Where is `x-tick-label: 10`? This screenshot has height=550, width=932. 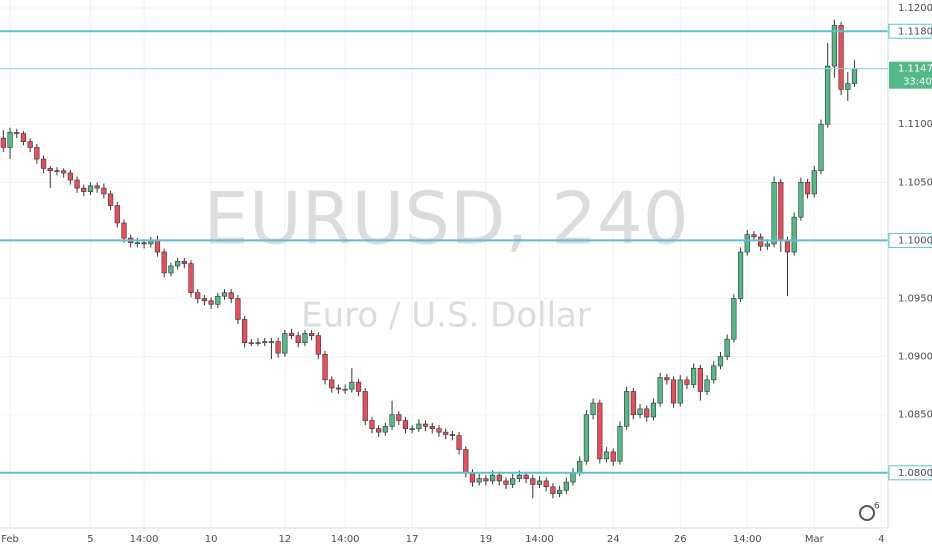 x-tick-label: 10 is located at coordinates (211, 539).